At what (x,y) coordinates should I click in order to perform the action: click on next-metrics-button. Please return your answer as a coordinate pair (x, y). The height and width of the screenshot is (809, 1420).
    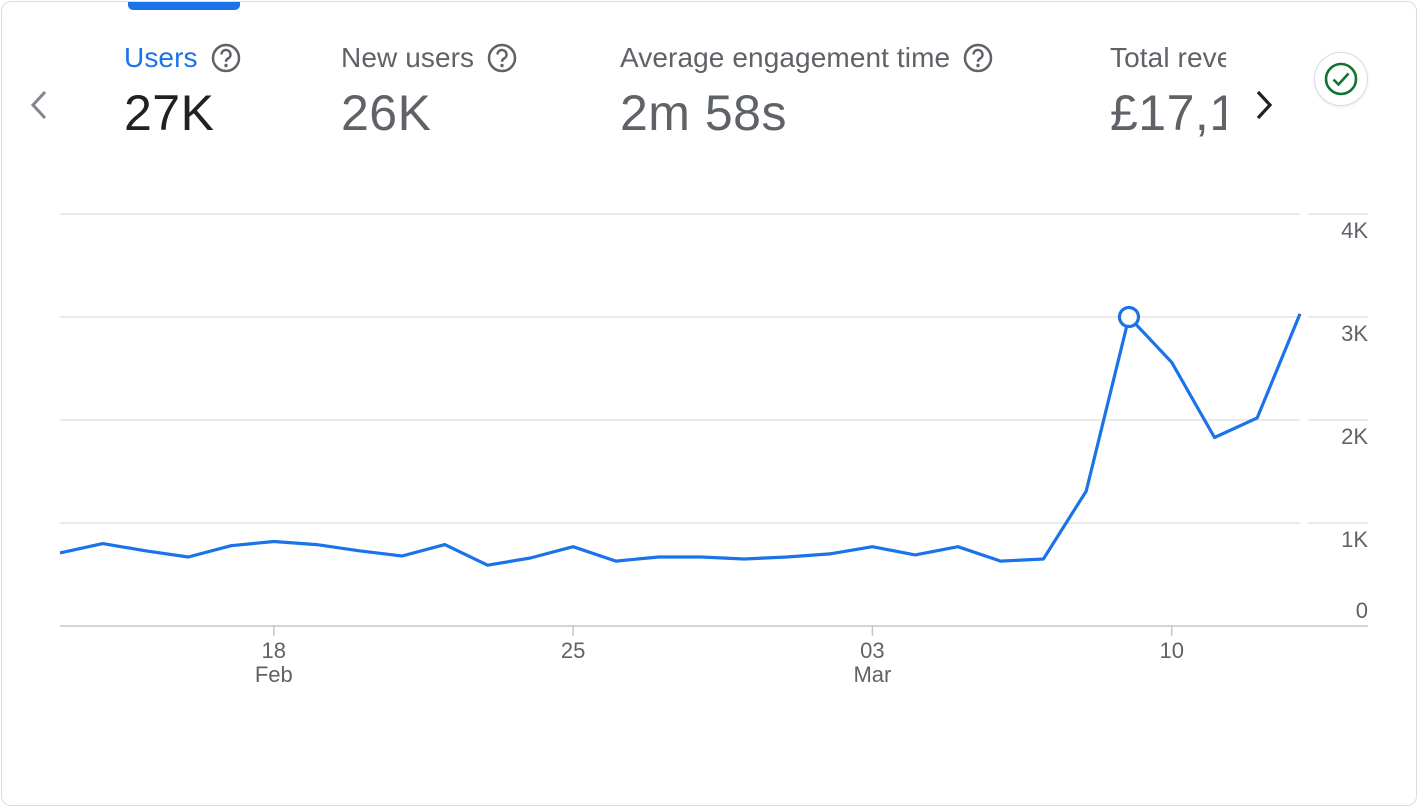
    Looking at the image, I should click on (1264, 105).